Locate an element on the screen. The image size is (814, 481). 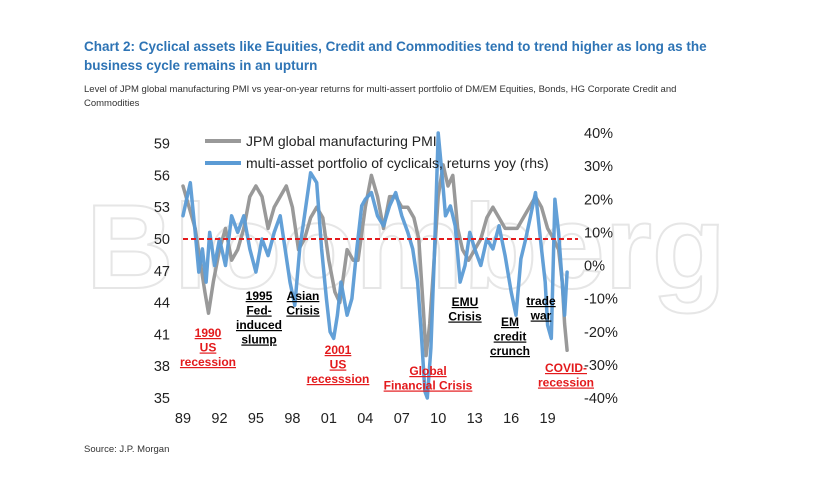
y-left-tick-label: 50 is located at coordinates (162, 240).